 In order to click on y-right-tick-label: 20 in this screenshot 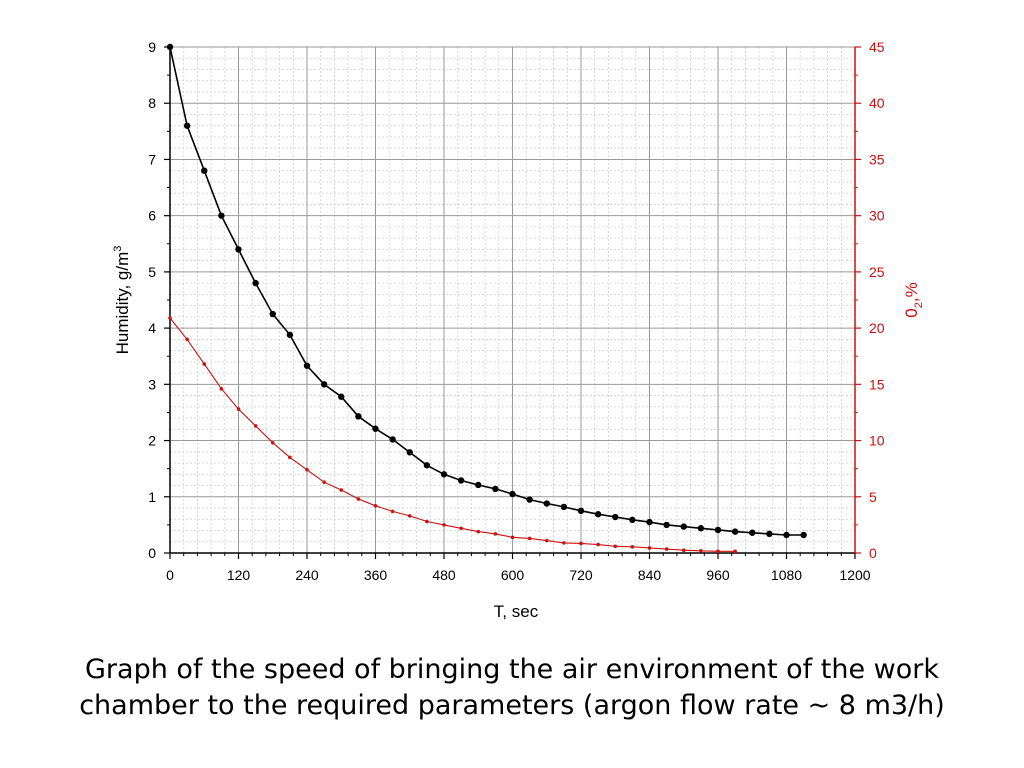, I will do `click(877, 328)`.